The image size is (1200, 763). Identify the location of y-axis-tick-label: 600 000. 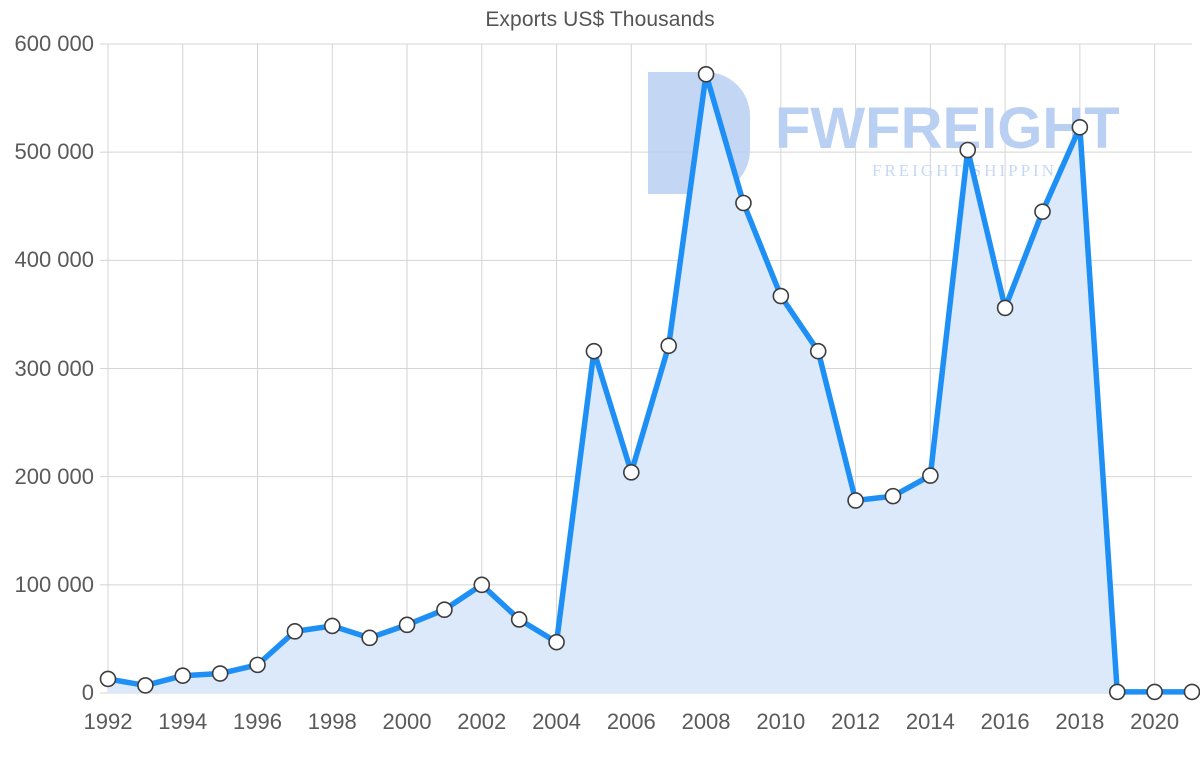
(54, 43).